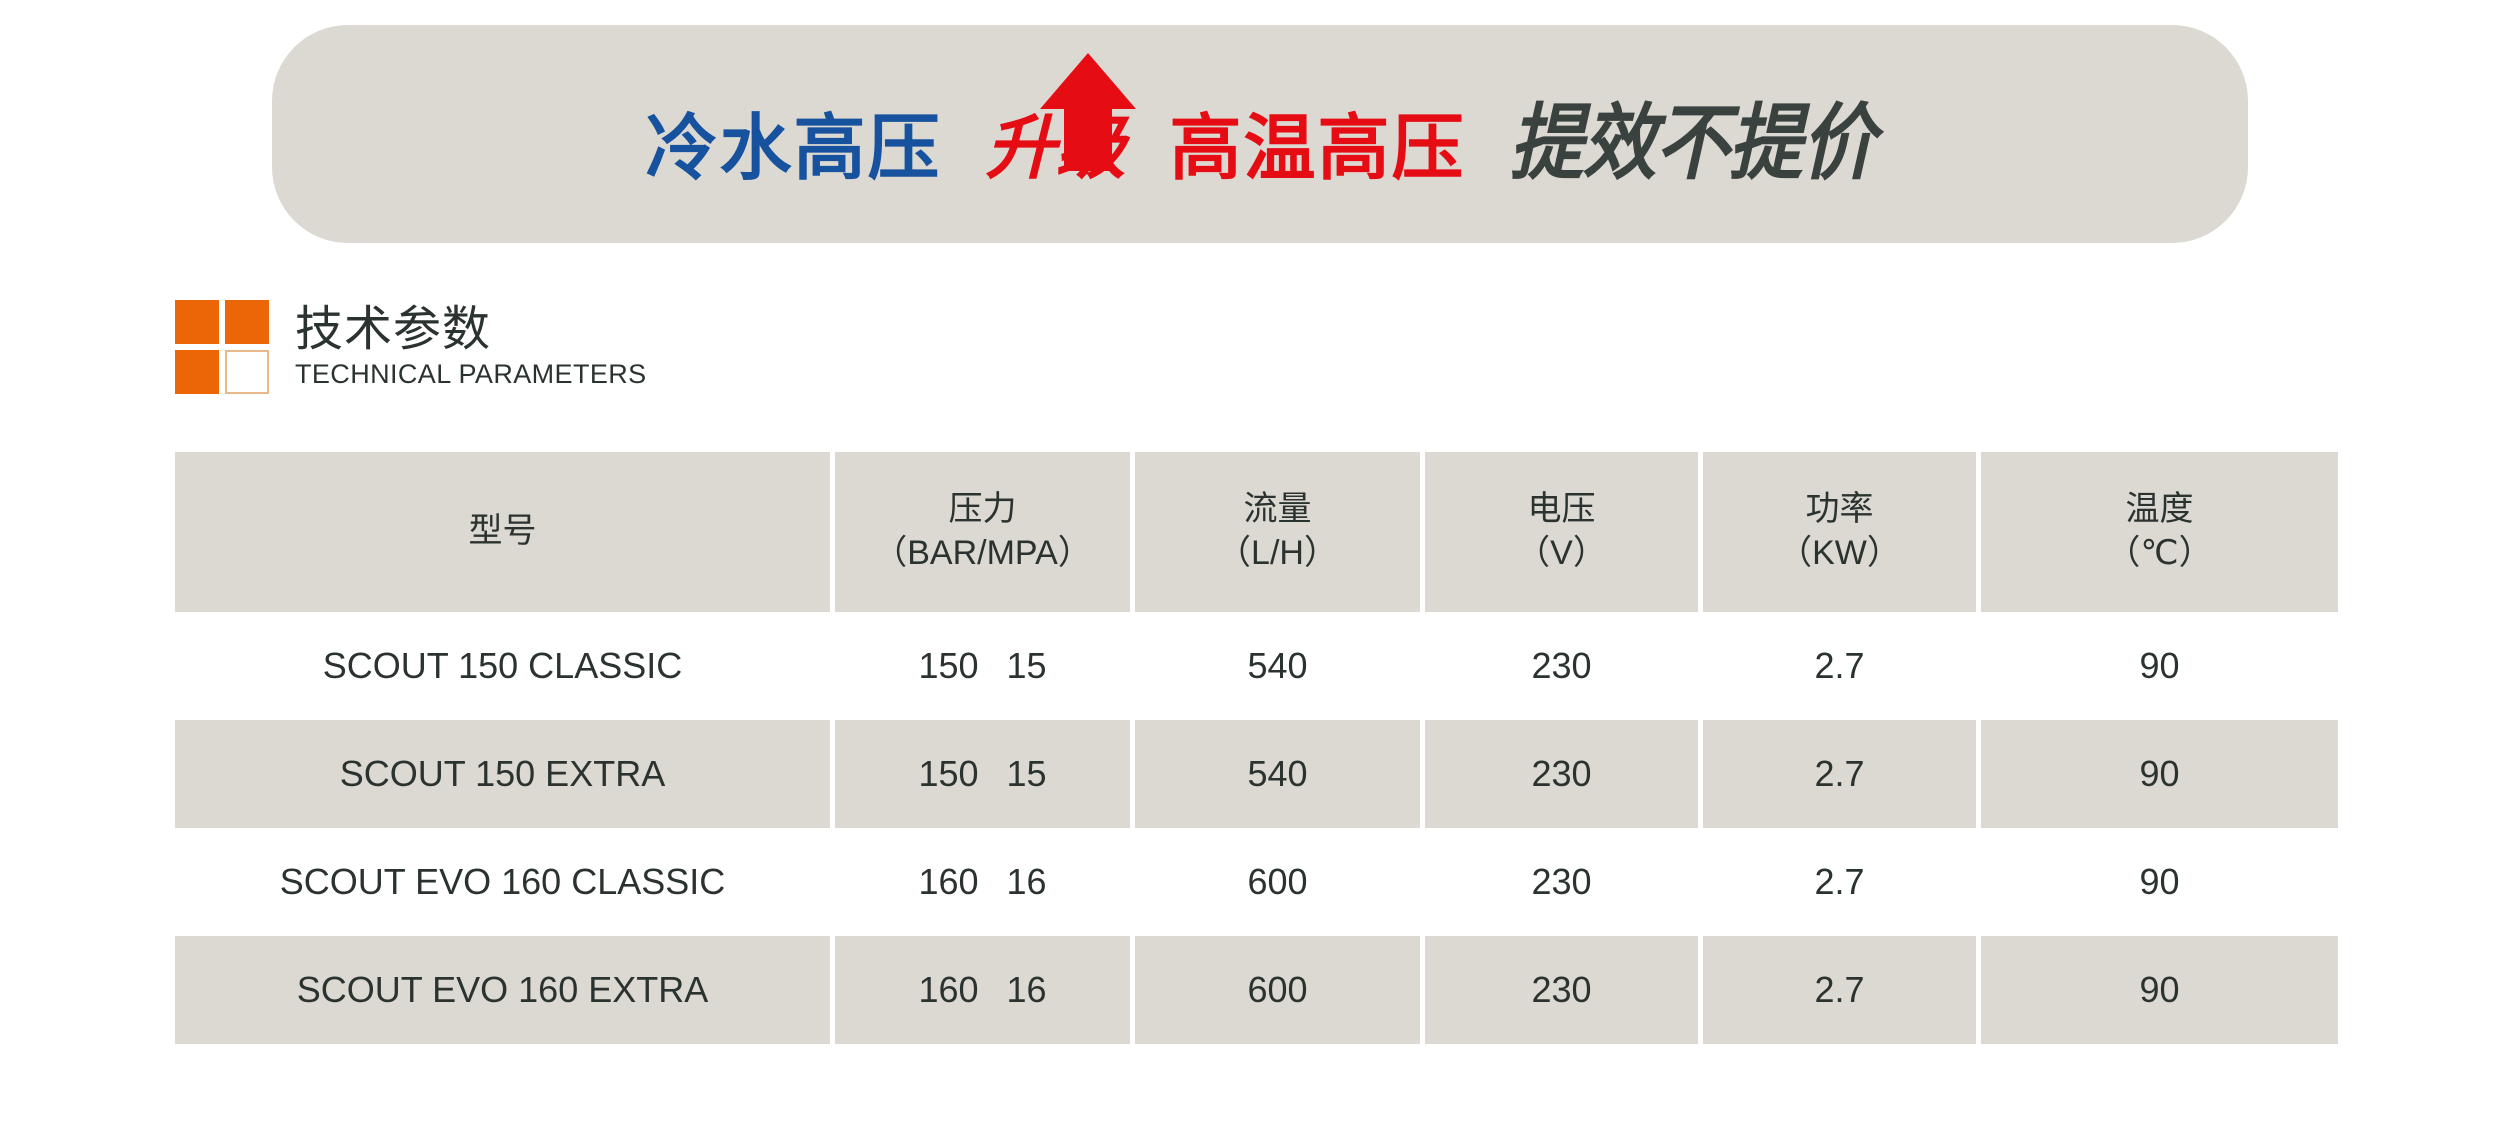 Image resolution: width=2516 pixels, height=1139 pixels. What do you see at coordinates (985, 532) in the screenshot?
I see `column-header-pressure: 压力 （BAR/MPA）` at bounding box center [985, 532].